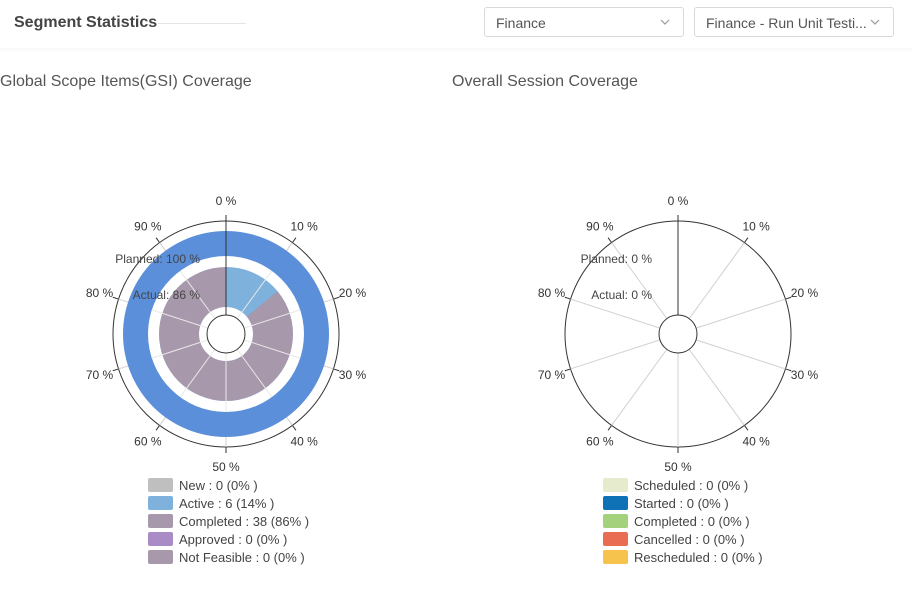 The image size is (912, 601). I want to click on series-label: Actual: 86 %, so click(167, 295).